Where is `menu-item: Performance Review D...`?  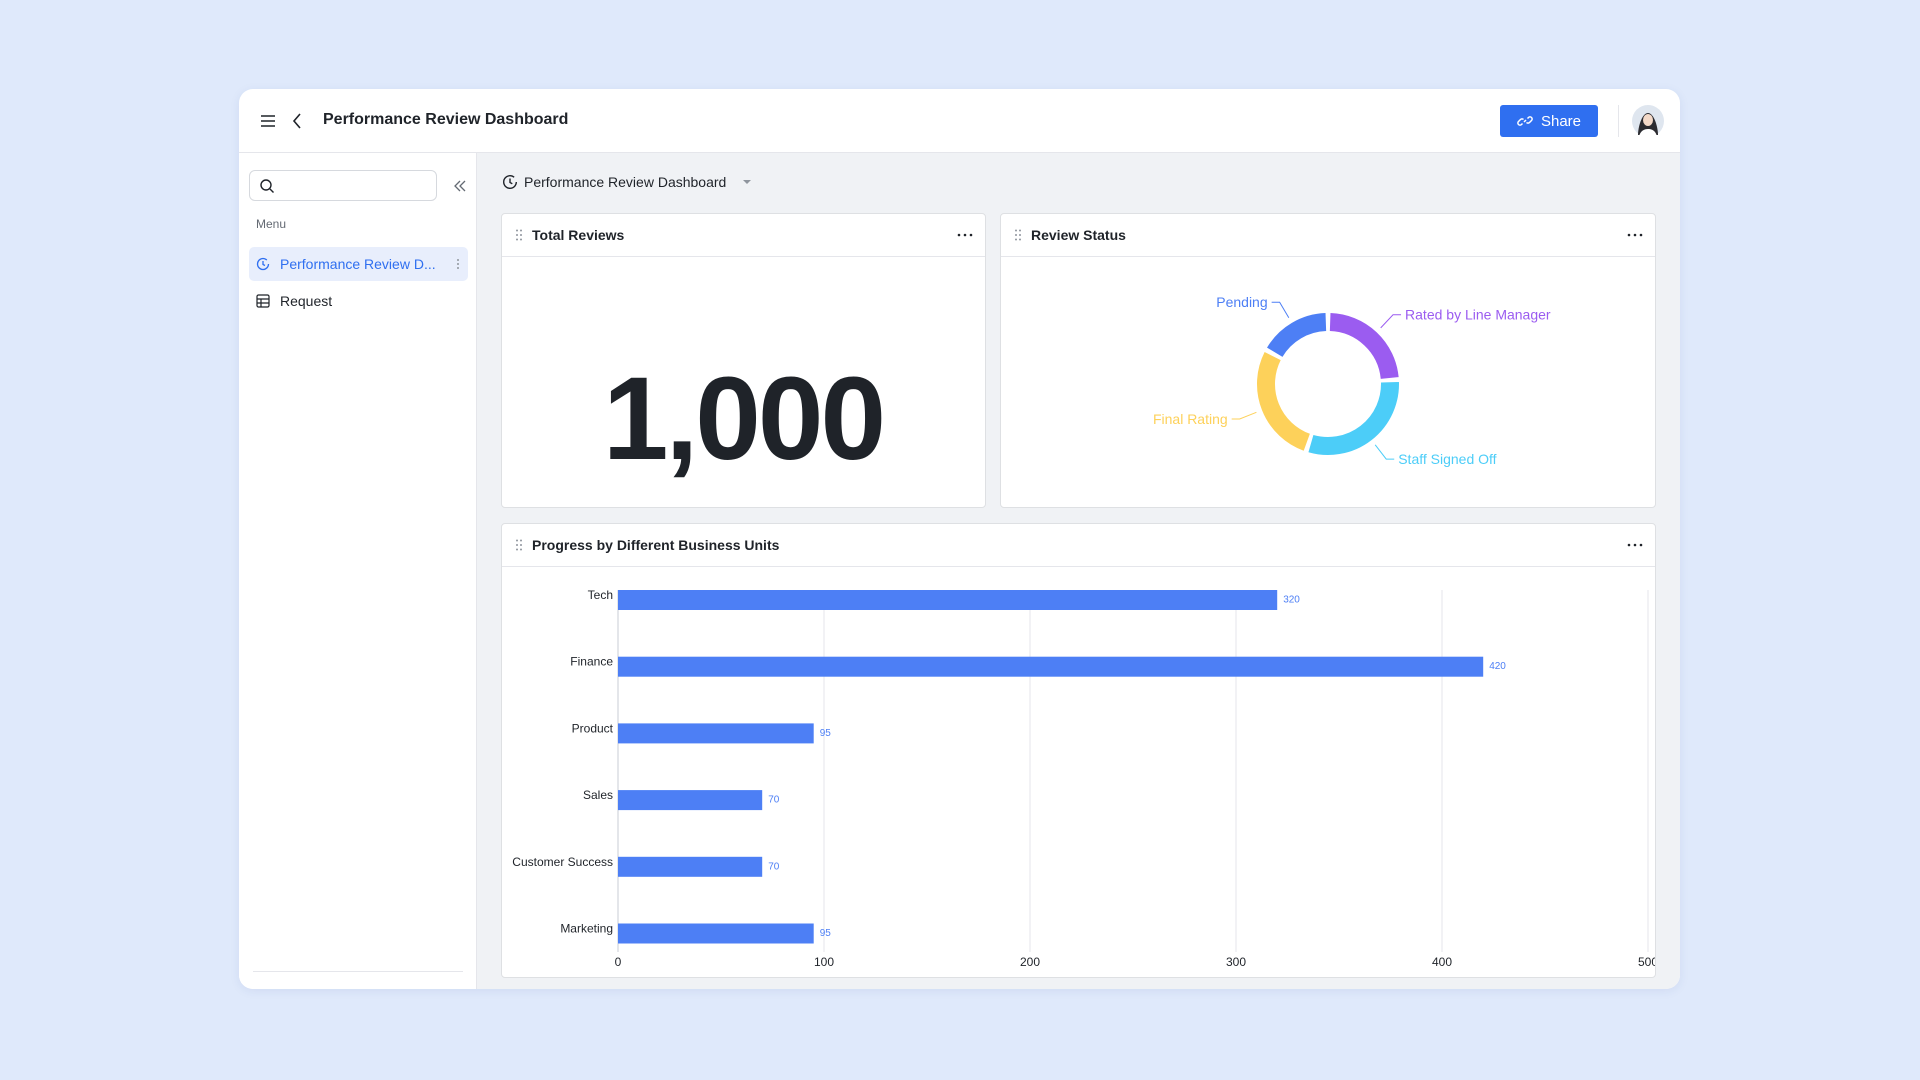 menu-item: Performance Review D... is located at coordinates (358, 264).